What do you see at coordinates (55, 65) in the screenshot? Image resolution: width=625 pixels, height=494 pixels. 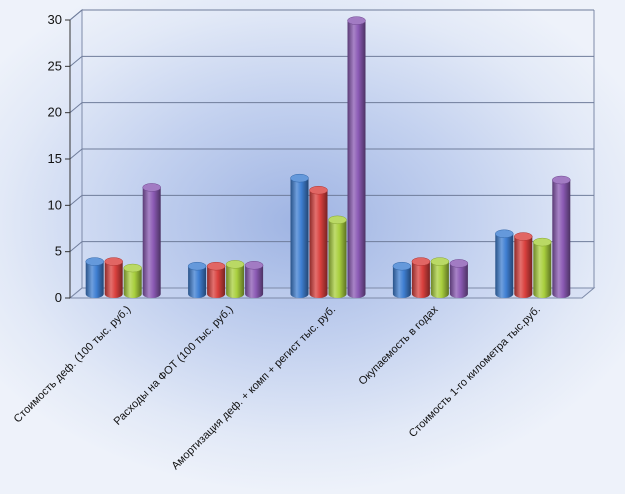 I see `y-tick-label: 25` at bounding box center [55, 65].